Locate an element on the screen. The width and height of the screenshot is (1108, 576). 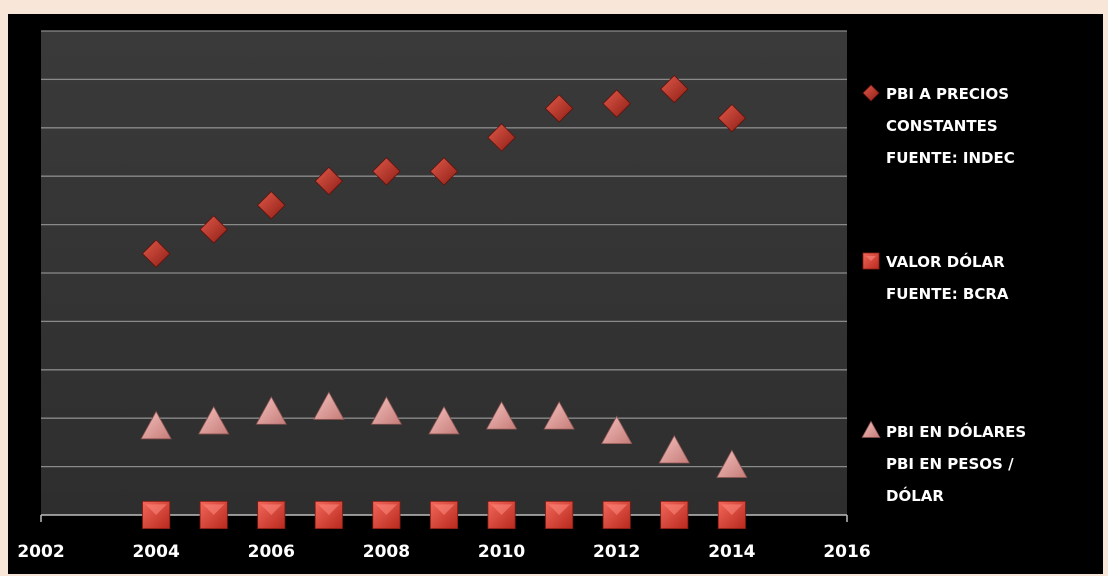
legend-label-3: PBI EN PESOS / is located at coordinates (950, 464).